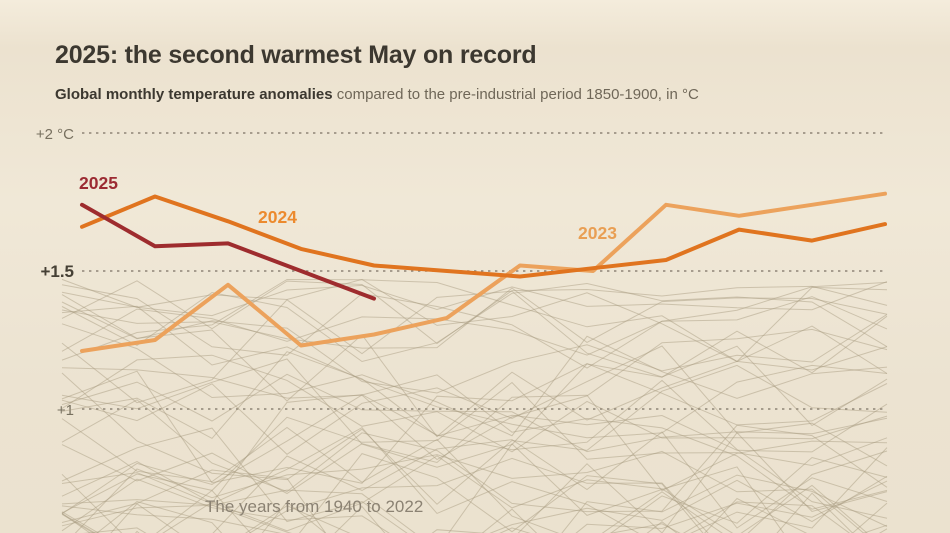 The image size is (950, 533). Describe the element at coordinates (314, 506) in the screenshot. I see `background-note: The years from 1940 to 2022` at that location.